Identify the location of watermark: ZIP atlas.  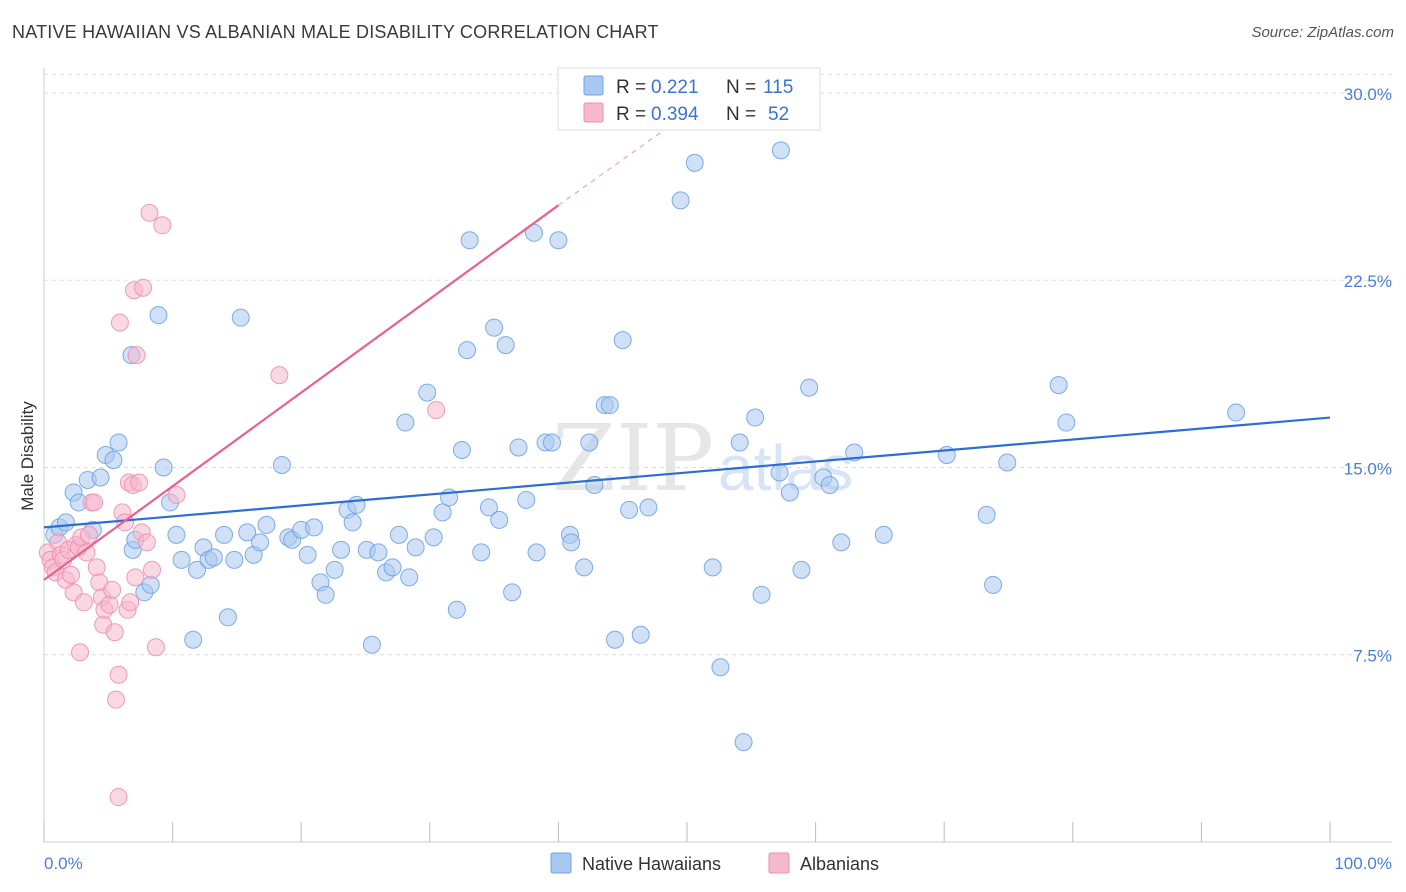
(702, 458).